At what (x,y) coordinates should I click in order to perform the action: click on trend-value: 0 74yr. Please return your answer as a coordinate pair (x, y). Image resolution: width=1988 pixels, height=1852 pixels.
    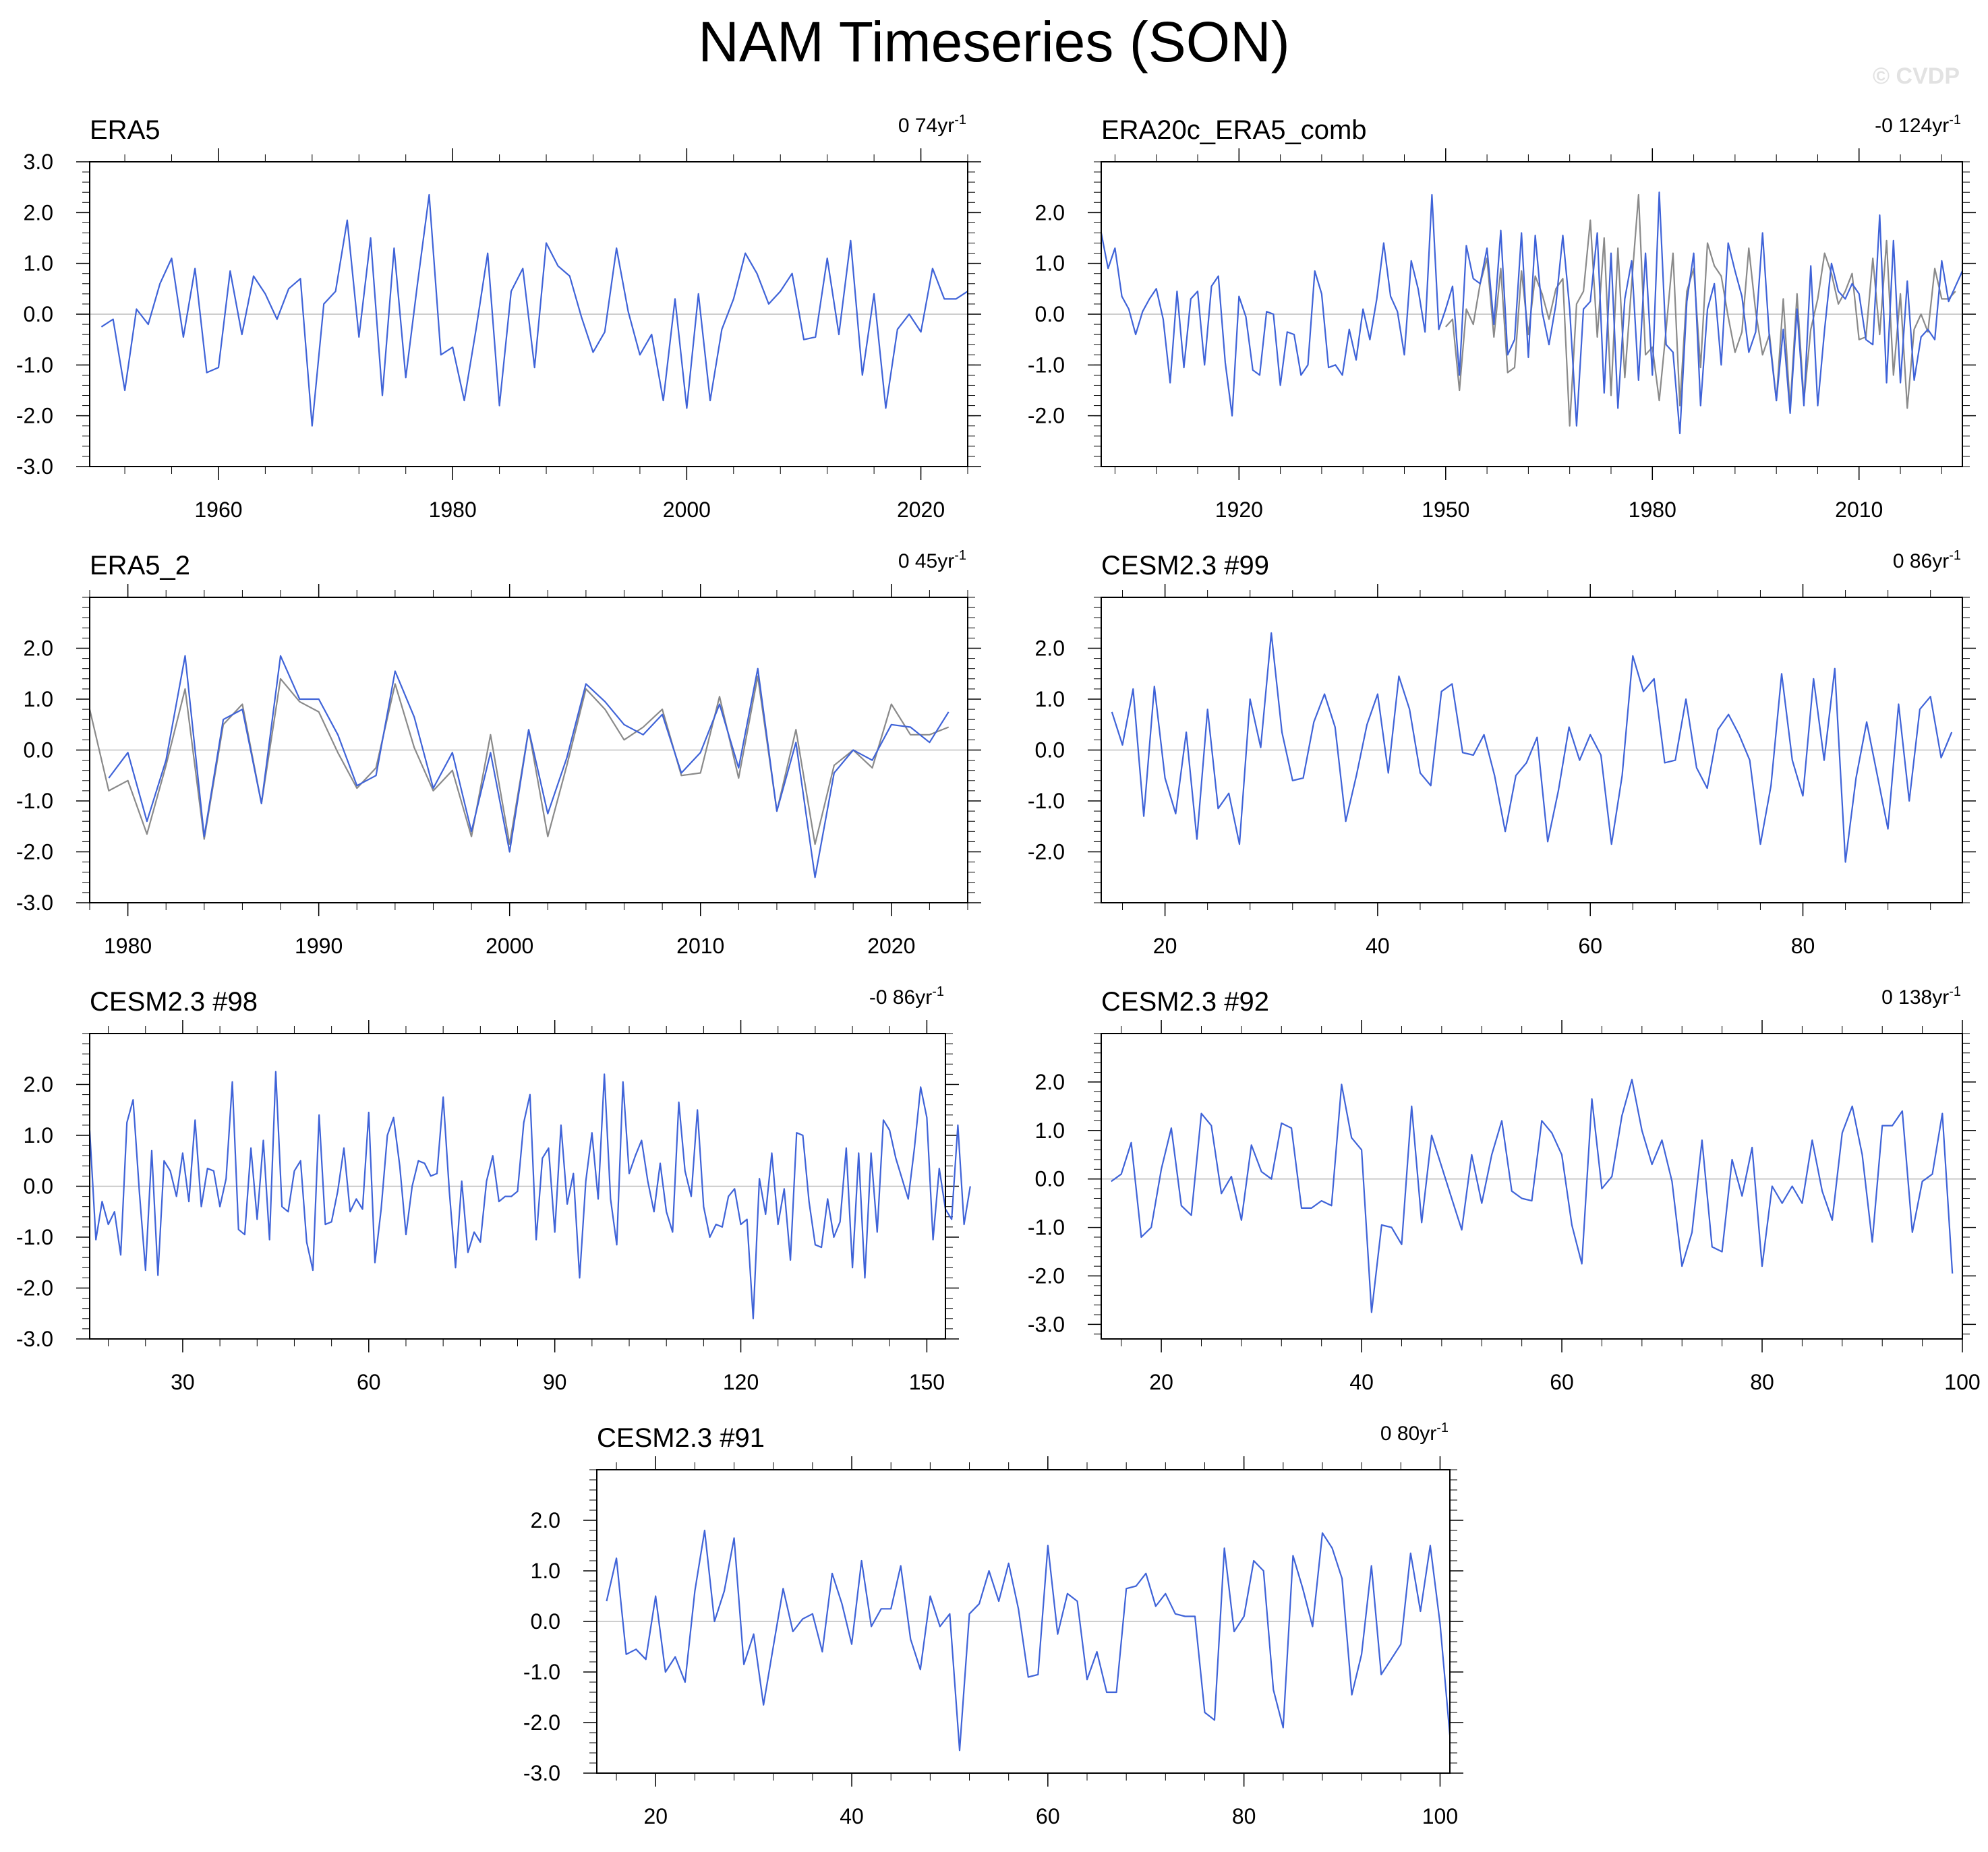
    Looking at the image, I should click on (926, 126).